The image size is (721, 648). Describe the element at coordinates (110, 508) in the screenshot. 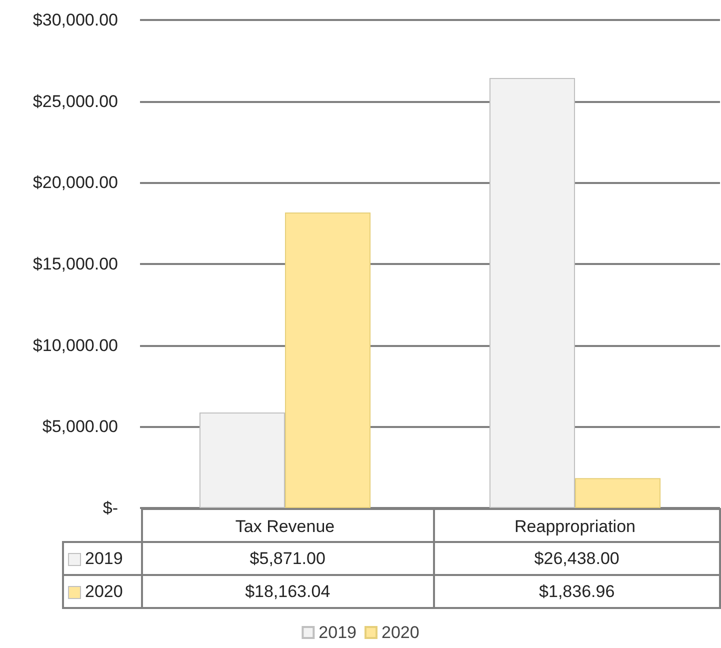

I see `y-tick-label: $-` at that location.